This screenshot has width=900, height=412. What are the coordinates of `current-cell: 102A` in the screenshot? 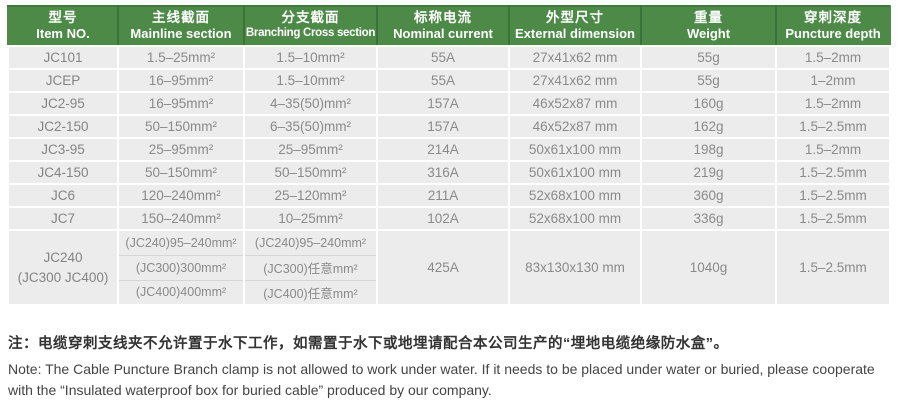 It's located at (443, 218).